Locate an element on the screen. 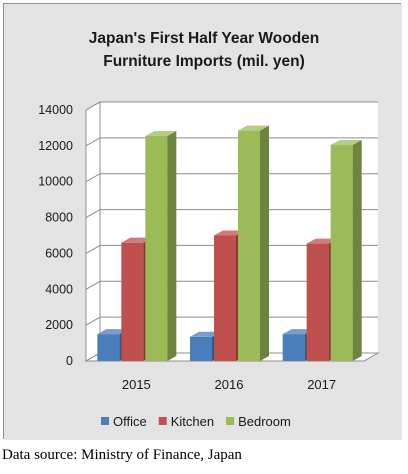 This screenshot has height=474, width=408. bar-side-bedroom-2016 is located at coordinates (264, 243).